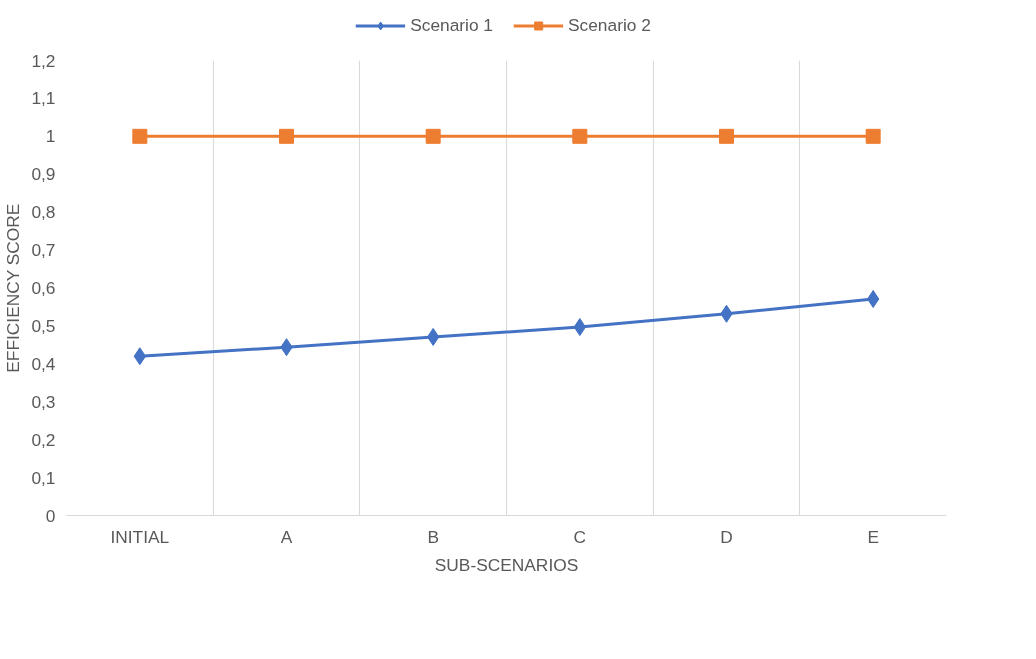  I want to click on x-tick-label: C, so click(580, 536).